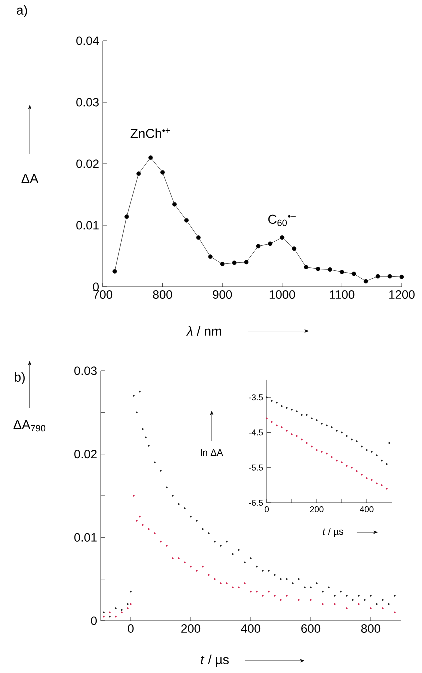 This screenshot has width=422, height=673. Describe the element at coordinates (222, 295) in the screenshot. I see `x-tick-label: 900` at that location.